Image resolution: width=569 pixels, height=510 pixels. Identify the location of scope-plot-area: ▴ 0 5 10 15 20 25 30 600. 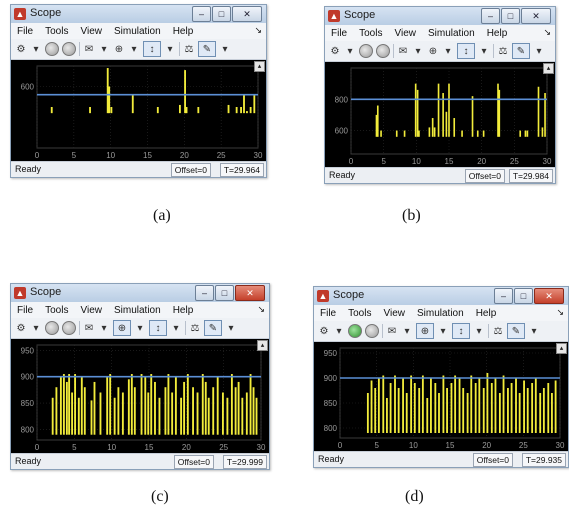
(138, 111).